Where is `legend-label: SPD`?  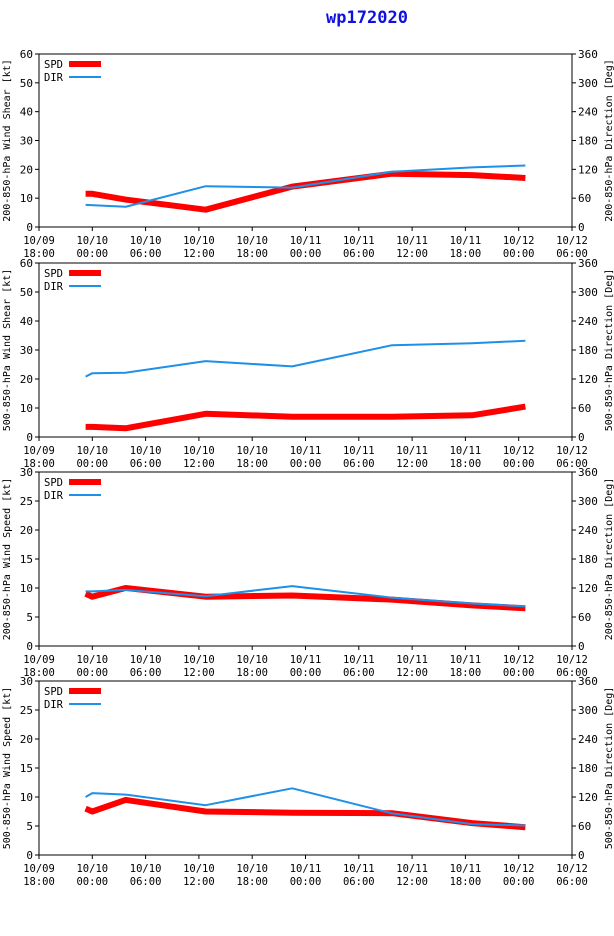
legend-label: SPD is located at coordinates (53, 274).